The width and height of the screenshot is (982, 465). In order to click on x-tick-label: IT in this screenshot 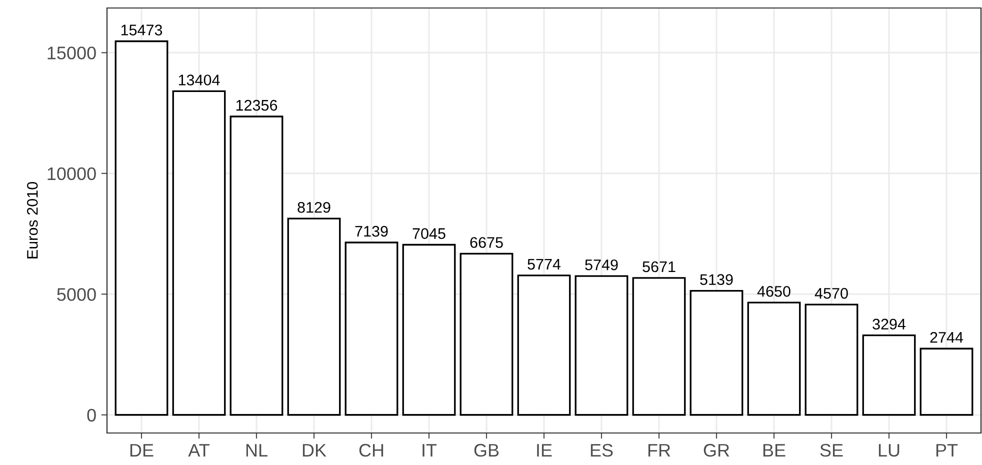, I will do `click(429, 450)`.